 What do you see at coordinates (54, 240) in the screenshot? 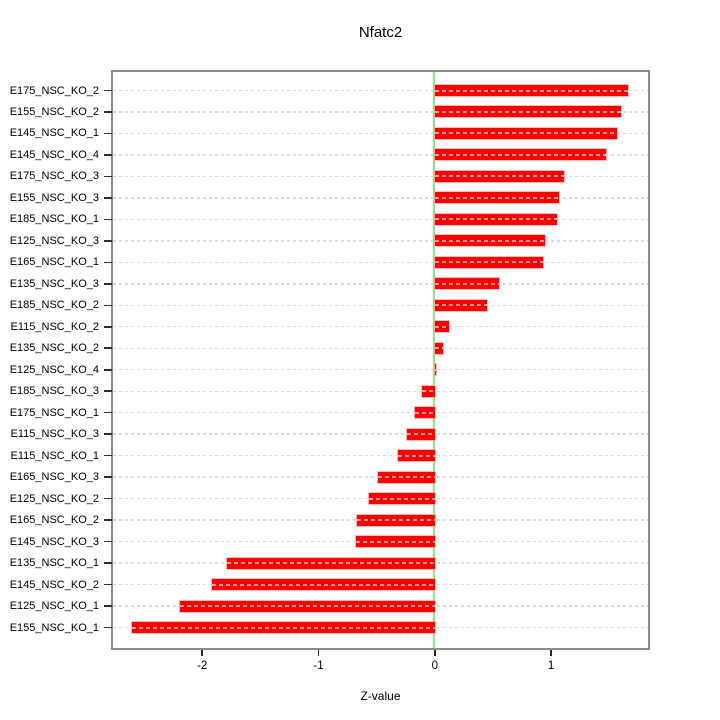
I see `y-axis-label: E125_NSC_KO_3` at bounding box center [54, 240].